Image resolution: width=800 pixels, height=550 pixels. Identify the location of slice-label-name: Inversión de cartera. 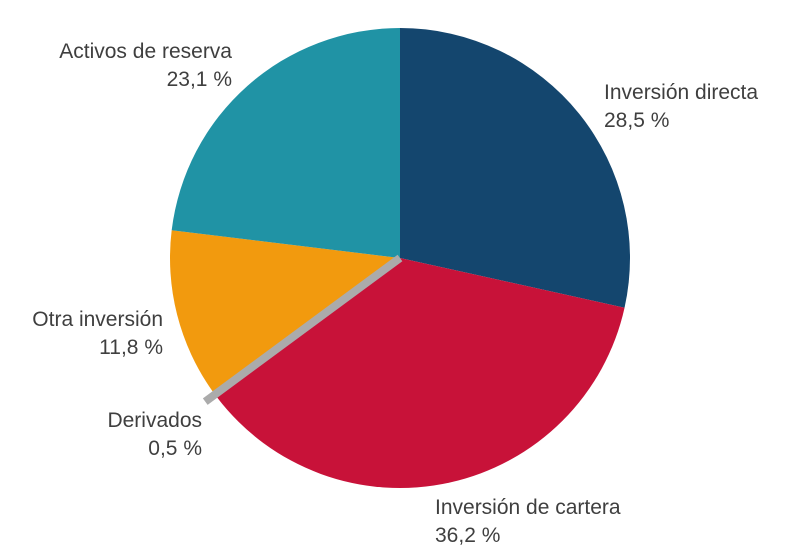
(528, 507).